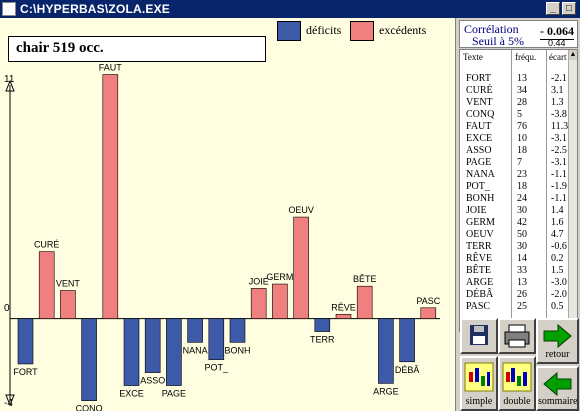 This screenshot has height=411, width=580. What do you see at coordinates (259, 281) in the screenshot?
I see `bar-label-11: JOIE` at bounding box center [259, 281].